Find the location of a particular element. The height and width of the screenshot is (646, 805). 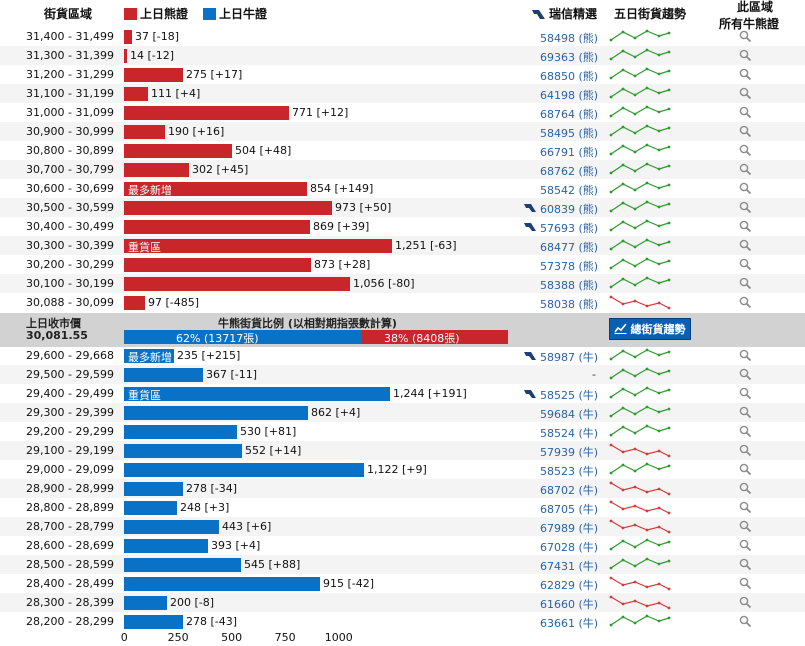

ubs-code-link: 58495 (熊) is located at coordinates (569, 133).